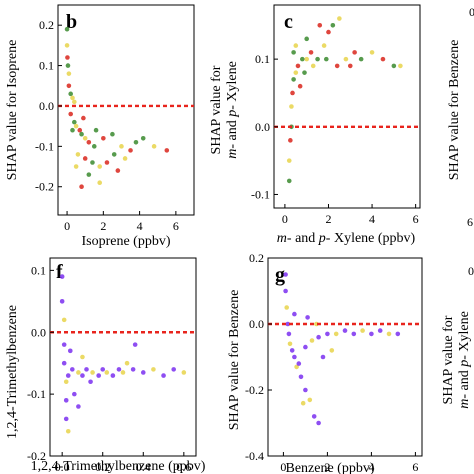  I want to click on panel-g-ytick-label: 0.2, so click(256, 258).